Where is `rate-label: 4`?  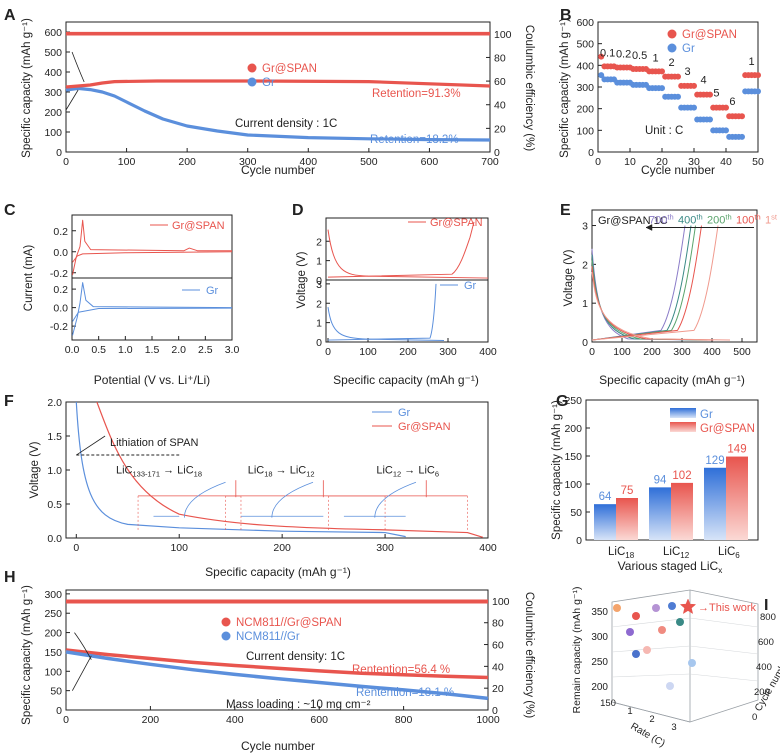
rate-label: 4 is located at coordinates (704, 80).